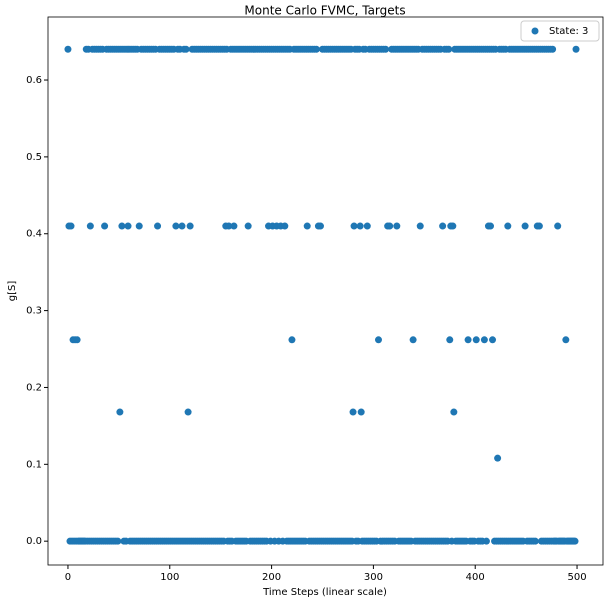 Image resolution: width=609 pixels, height=604 pixels. Describe the element at coordinates (475, 577) in the screenshot. I see `x-tick-label: 400` at that location.